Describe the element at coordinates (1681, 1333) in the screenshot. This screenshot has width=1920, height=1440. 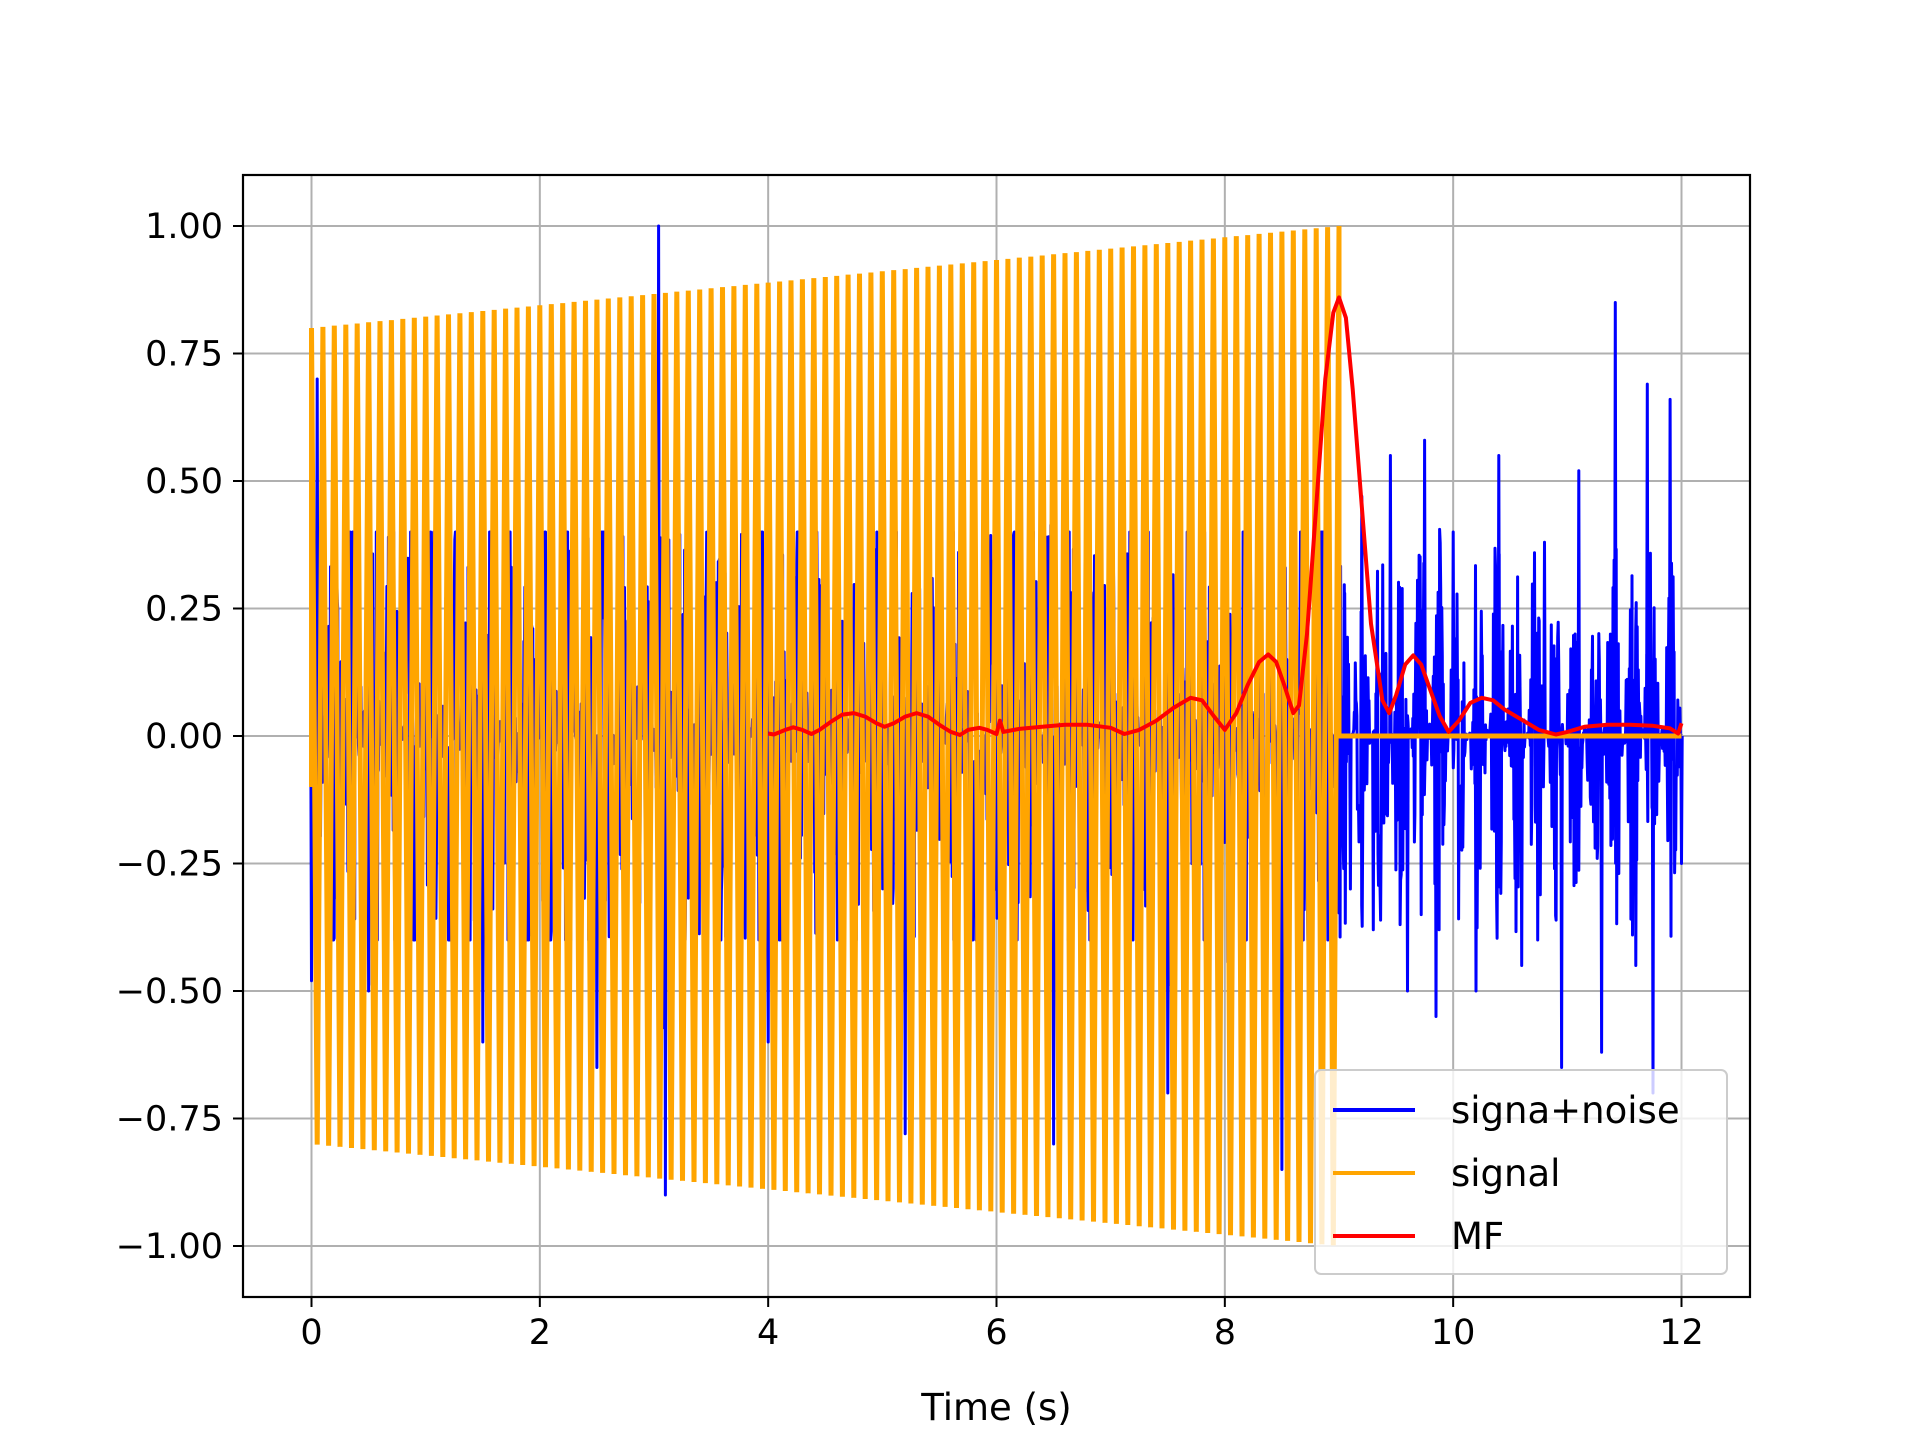
I see `x-tick-label: 12` at that location.